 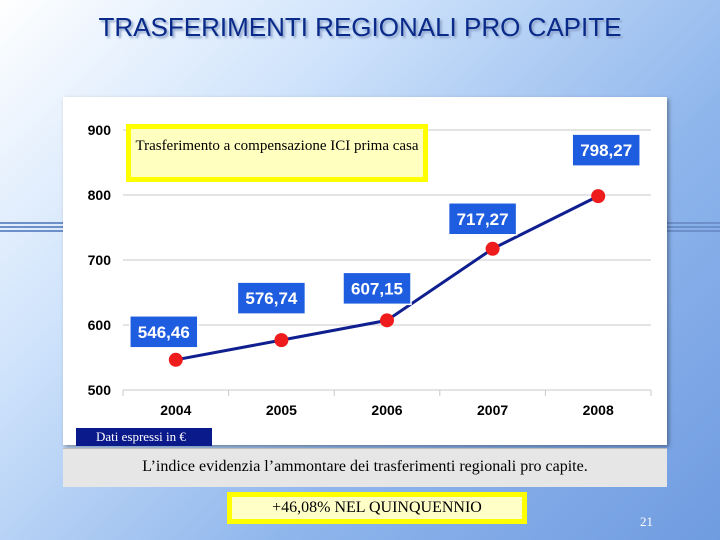 I want to click on x-tick-label: 2008, so click(x=598, y=410).